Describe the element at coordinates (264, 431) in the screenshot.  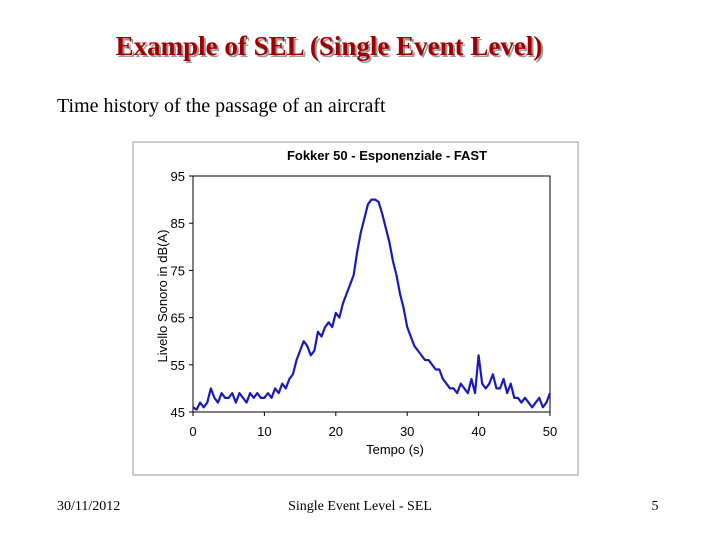
I see `x-tick-label: 10` at that location.